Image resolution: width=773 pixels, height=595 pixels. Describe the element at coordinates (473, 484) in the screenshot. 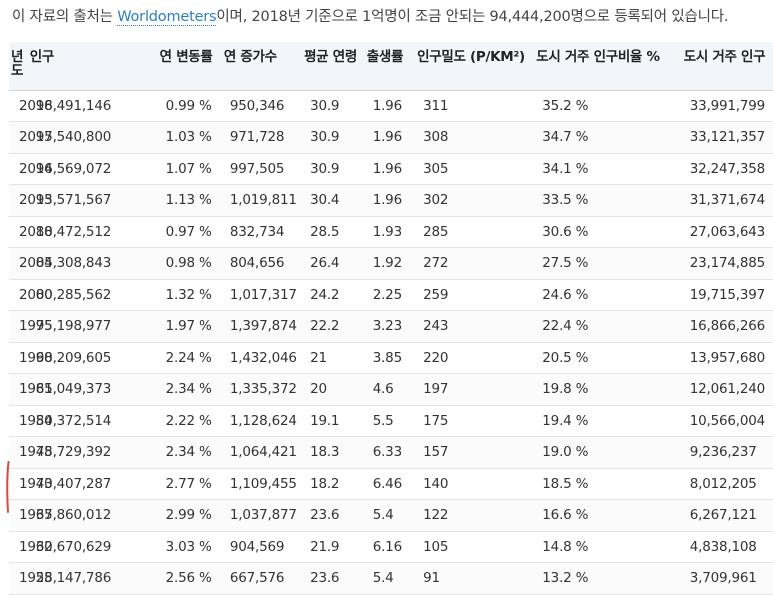

I see `col-density-cell: 140` at that location.